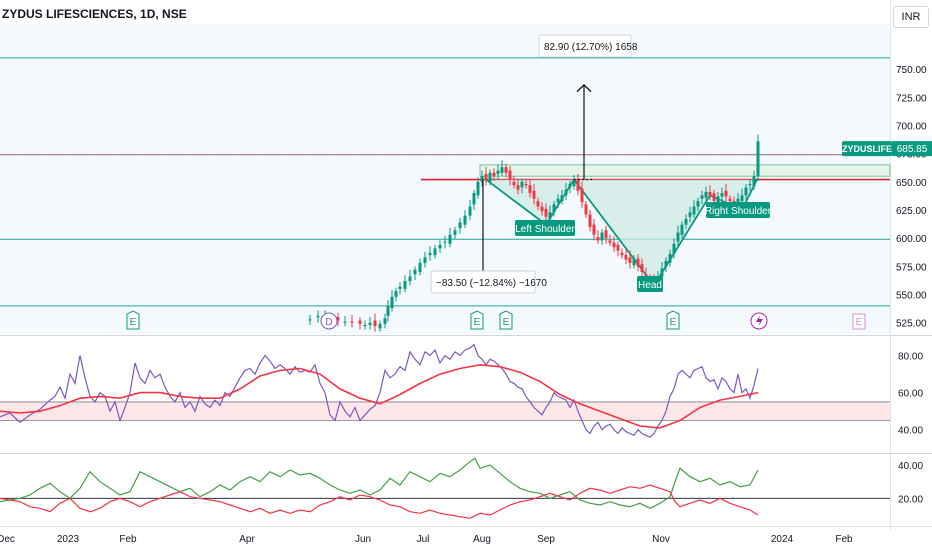  I want to click on measure-down-box, so click(483, 282).